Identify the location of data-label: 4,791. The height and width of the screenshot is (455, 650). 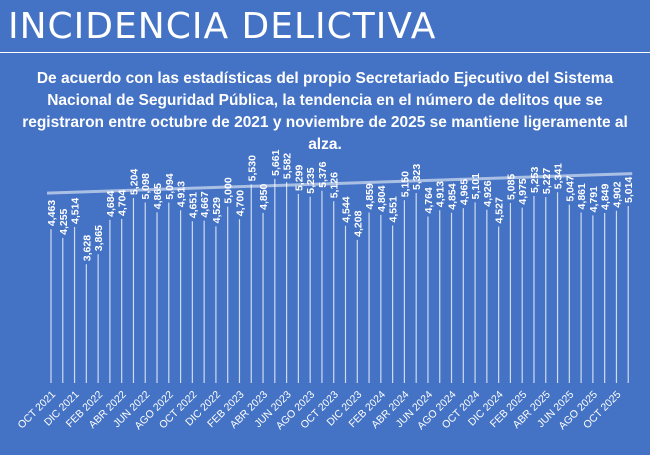
(594, 199).